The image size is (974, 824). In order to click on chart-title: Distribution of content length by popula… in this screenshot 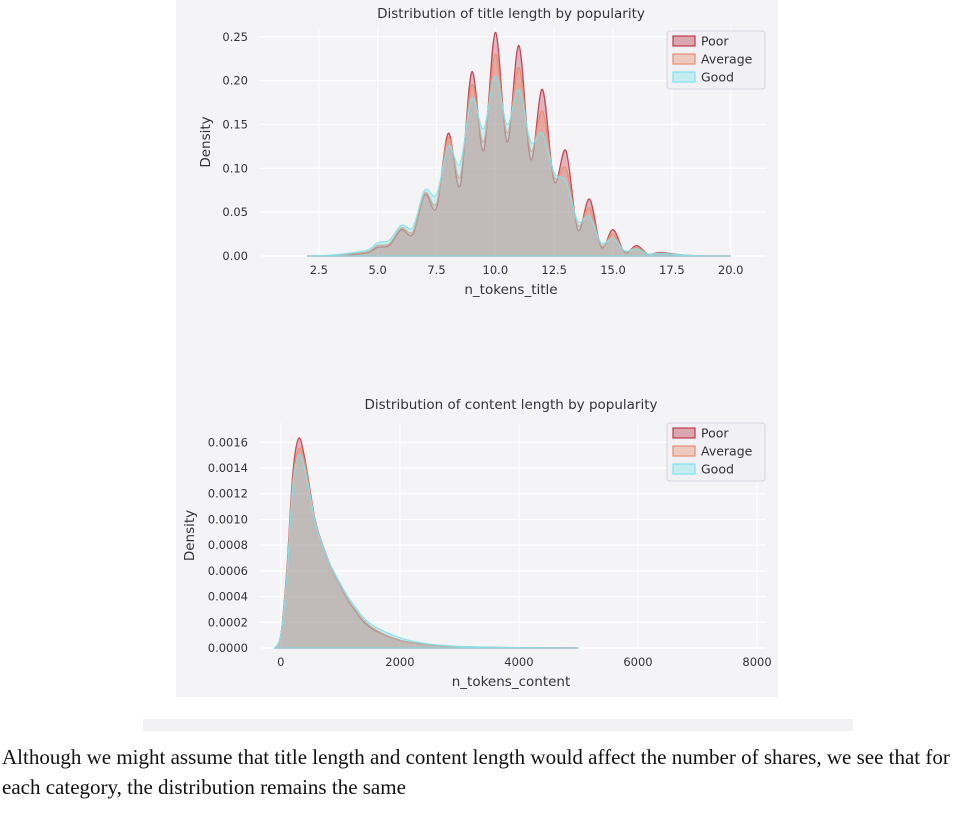, I will do `click(510, 405)`.